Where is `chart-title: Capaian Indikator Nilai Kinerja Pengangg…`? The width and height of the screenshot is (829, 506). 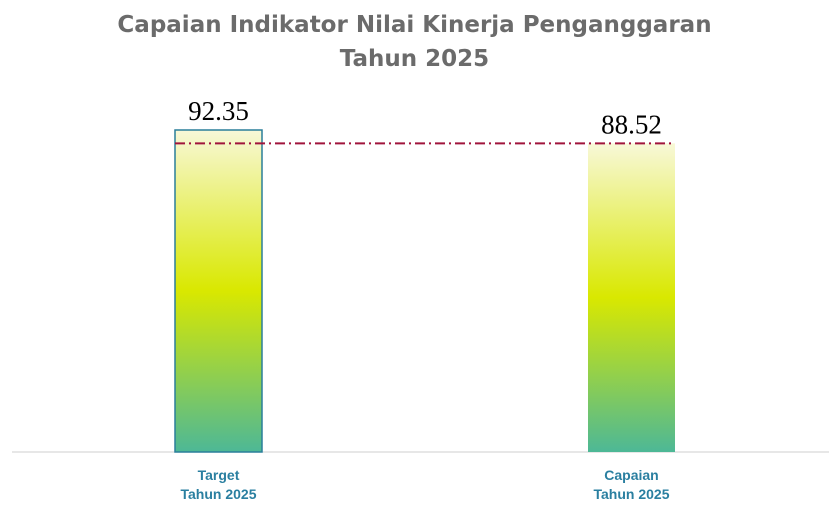 chart-title: Capaian Indikator Nilai Kinerja Pengangg… is located at coordinates (414, 42).